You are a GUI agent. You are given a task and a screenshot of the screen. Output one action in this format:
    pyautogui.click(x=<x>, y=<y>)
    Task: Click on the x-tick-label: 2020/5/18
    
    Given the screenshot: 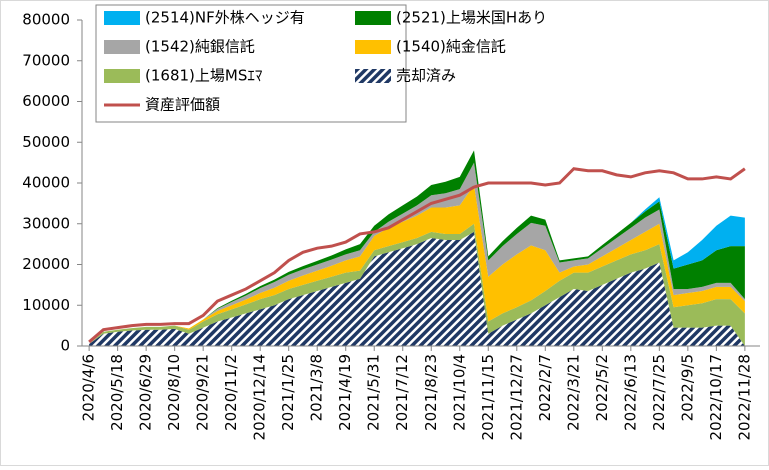 What is the action you would take?
    pyautogui.click(x=117, y=392)
    